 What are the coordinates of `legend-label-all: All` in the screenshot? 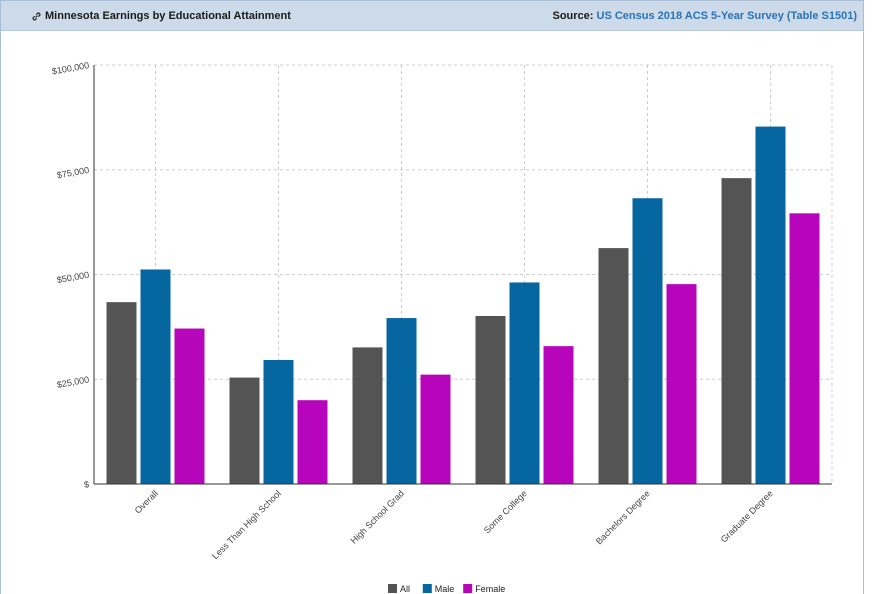 It's located at (405, 589).